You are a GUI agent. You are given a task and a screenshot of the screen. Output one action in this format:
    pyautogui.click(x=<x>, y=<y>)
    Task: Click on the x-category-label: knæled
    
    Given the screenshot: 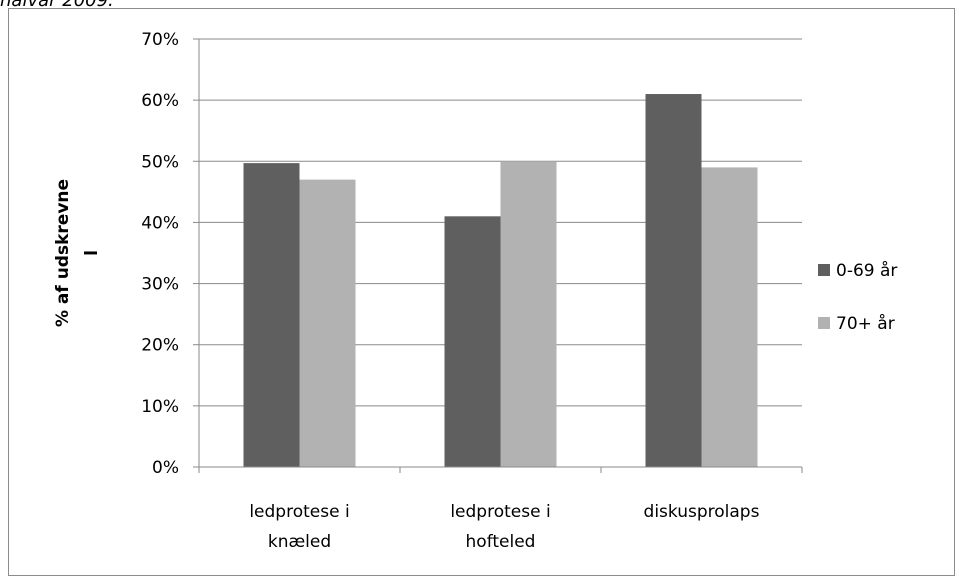 What is the action you would take?
    pyautogui.click(x=299, y=542)
    